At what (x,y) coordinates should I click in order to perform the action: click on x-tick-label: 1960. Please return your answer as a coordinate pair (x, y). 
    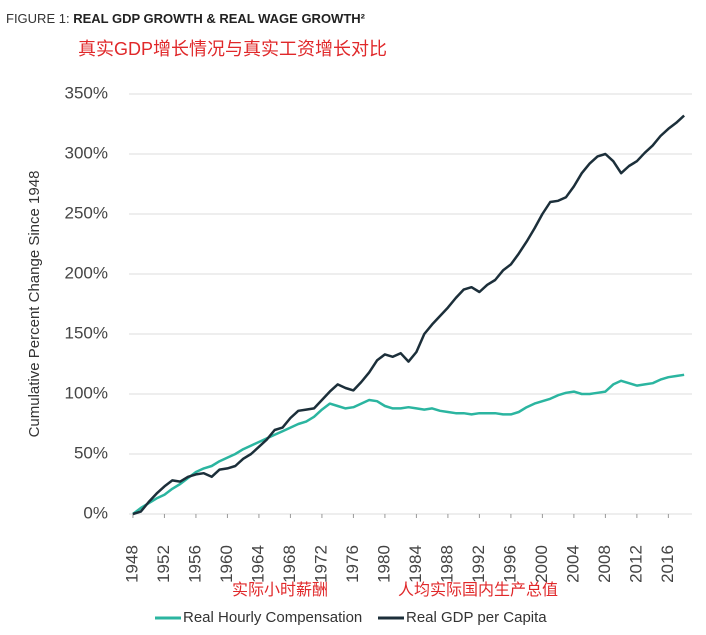
    Looking at the image, I should click on (226, 564).